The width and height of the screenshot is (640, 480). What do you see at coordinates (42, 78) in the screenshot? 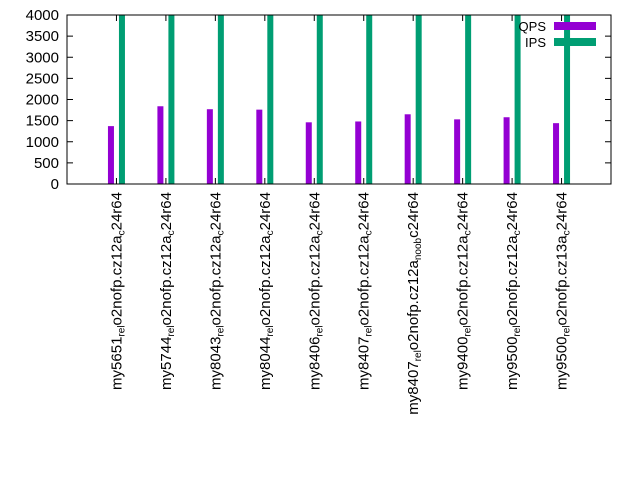
I see `y-tick-label: 2500` at bounding box center [42, 78].